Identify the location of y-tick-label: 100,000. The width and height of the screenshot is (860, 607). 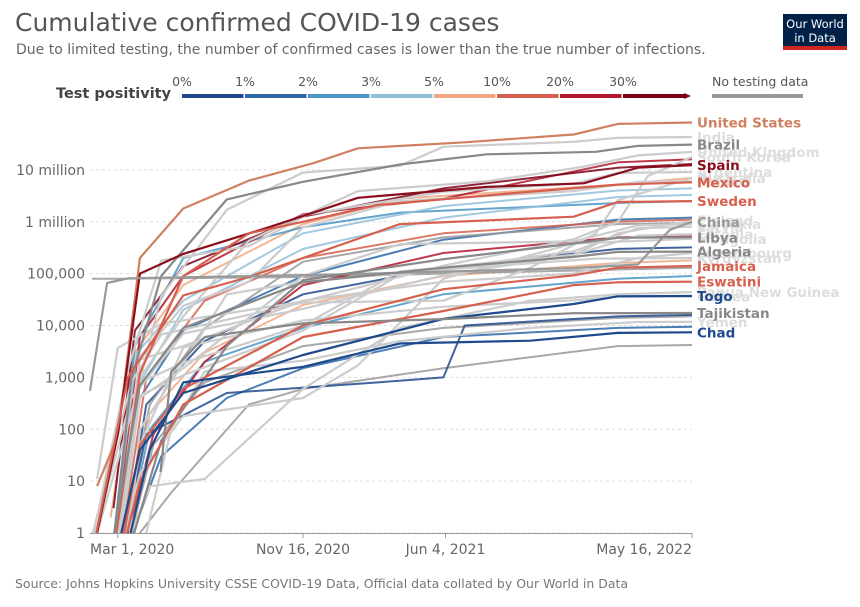
(56, 275).